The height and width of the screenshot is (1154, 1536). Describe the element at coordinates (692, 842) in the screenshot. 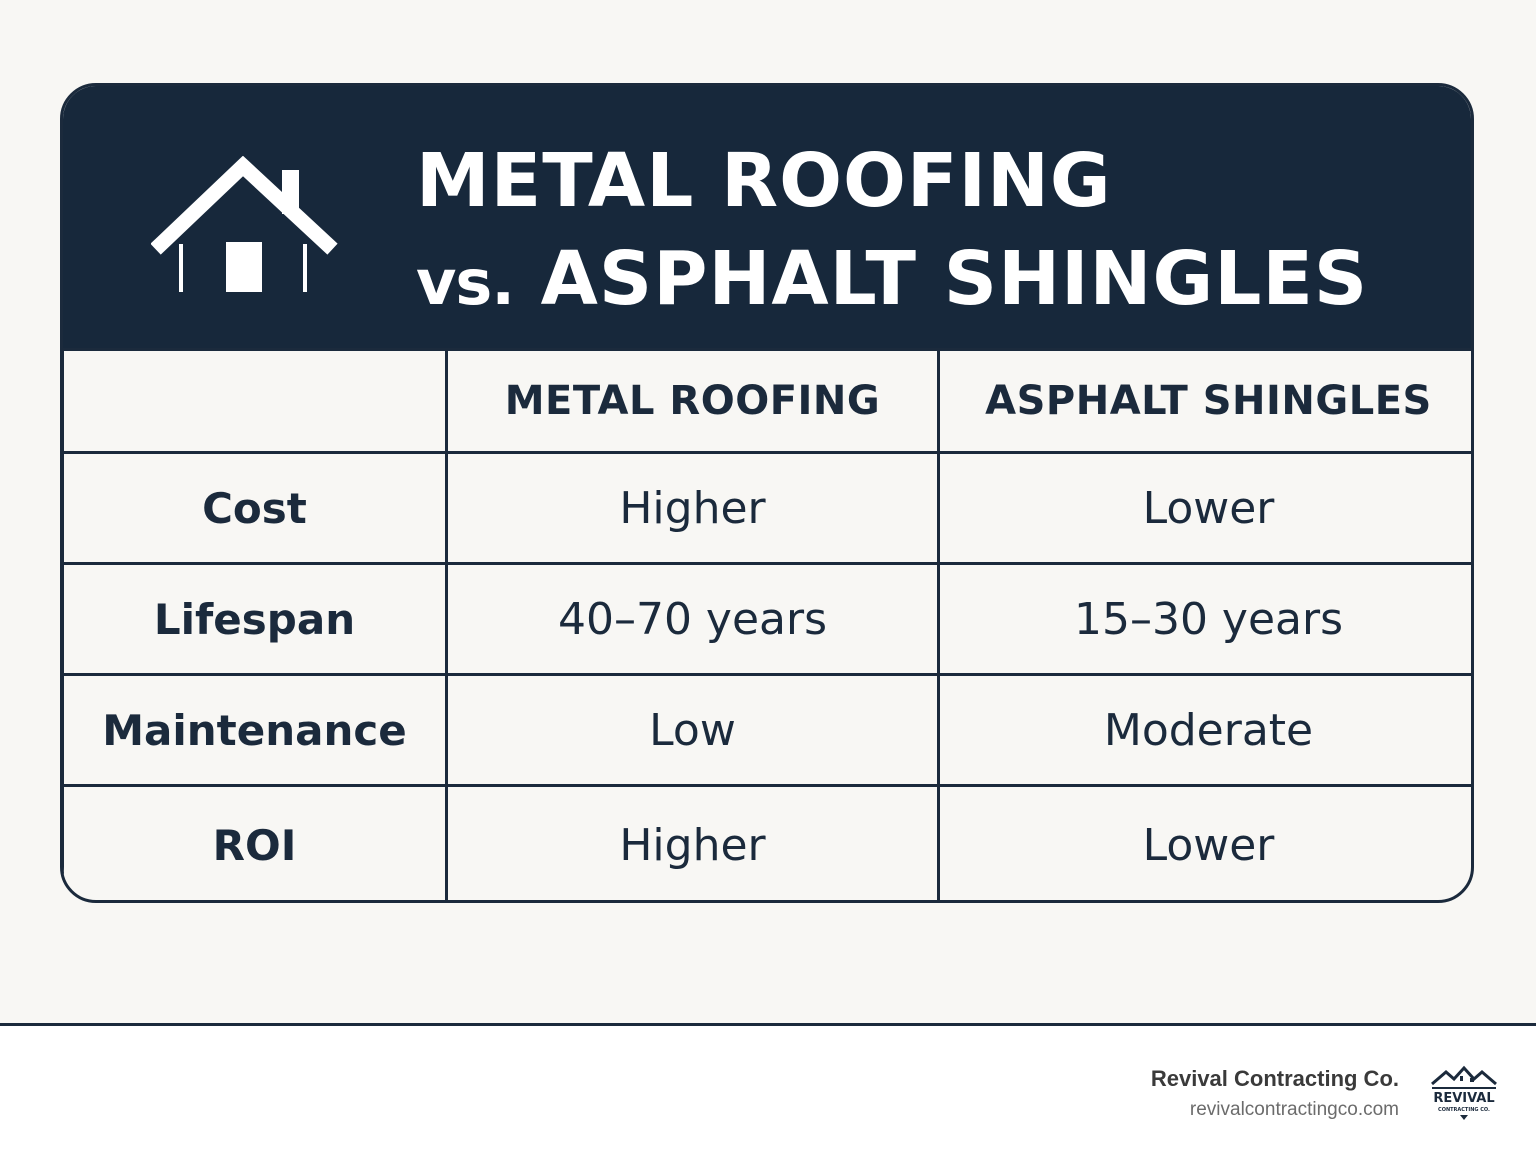

I see `cell-metal-roi: Higher` at that location.